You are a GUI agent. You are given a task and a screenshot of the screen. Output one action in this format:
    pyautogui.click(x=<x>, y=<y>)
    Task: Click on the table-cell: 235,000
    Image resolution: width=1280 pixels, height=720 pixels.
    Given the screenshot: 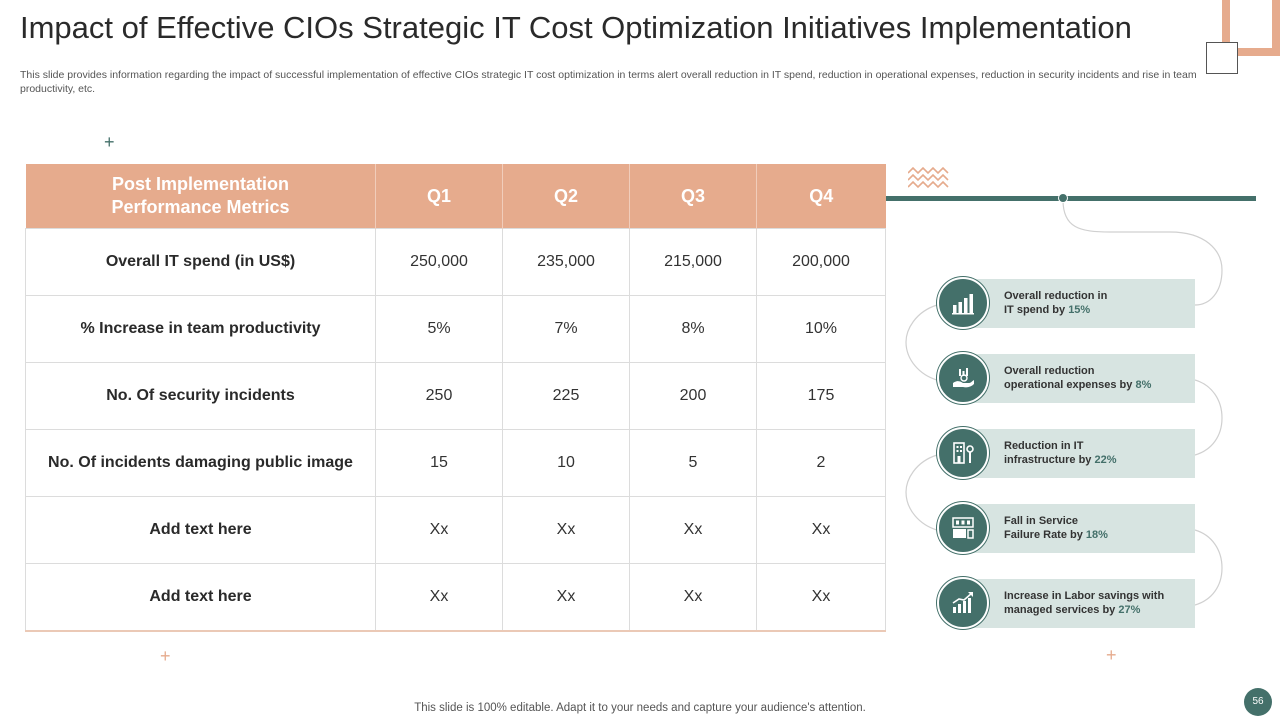 What is the action you would take?
    pyautogui.click(x=566, y=262)
    